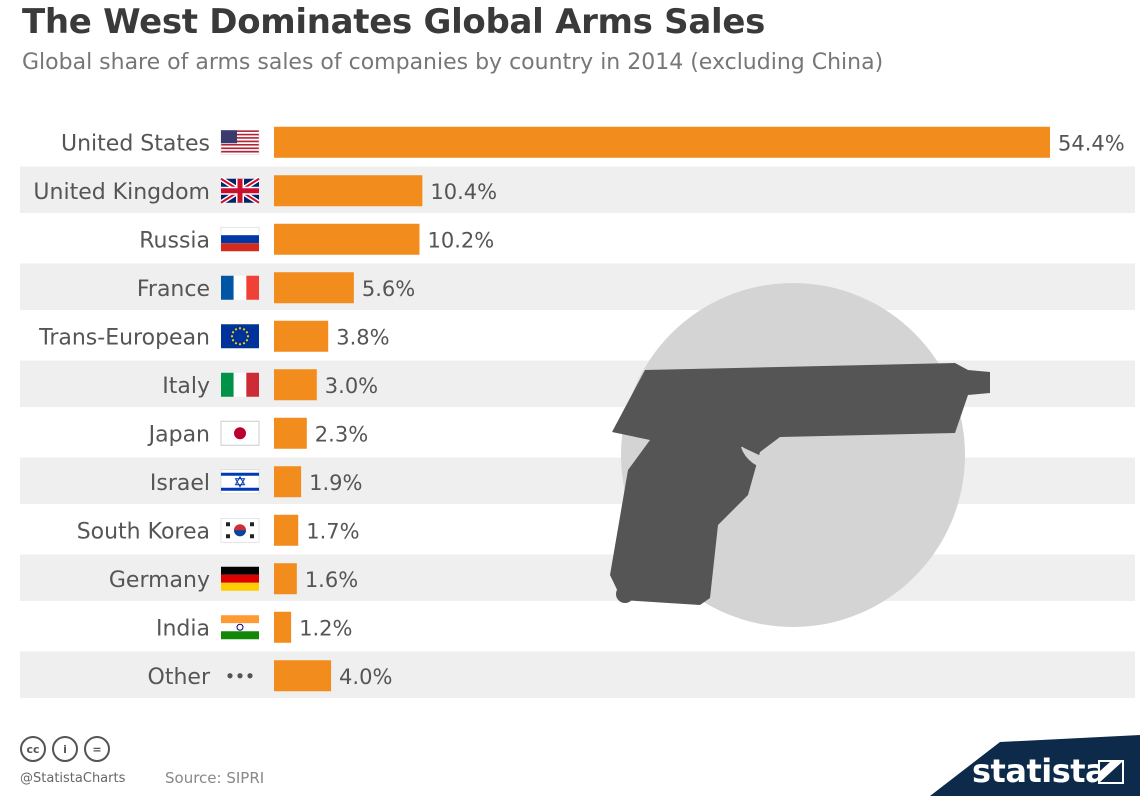  What do you see at coordinates (240, 627) in the screenshot?
I see `india-flag-icon` at bounding box center [240, 627].